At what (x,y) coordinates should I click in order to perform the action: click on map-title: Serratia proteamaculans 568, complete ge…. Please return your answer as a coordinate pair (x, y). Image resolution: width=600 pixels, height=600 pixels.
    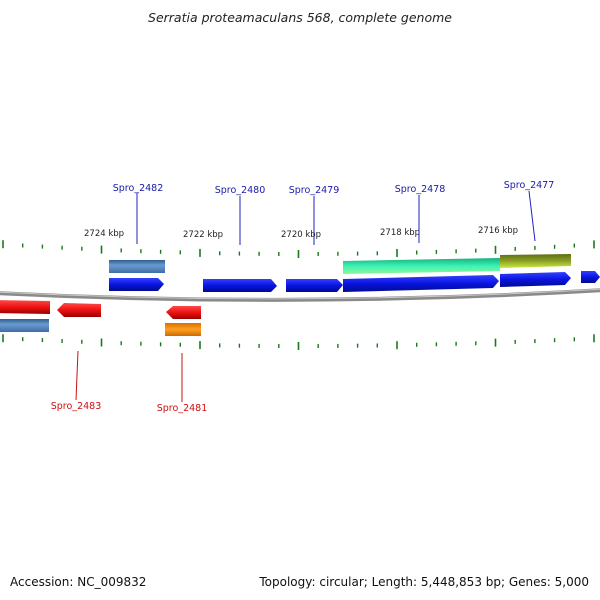
    Looking at the image, I should click on (300, 17).